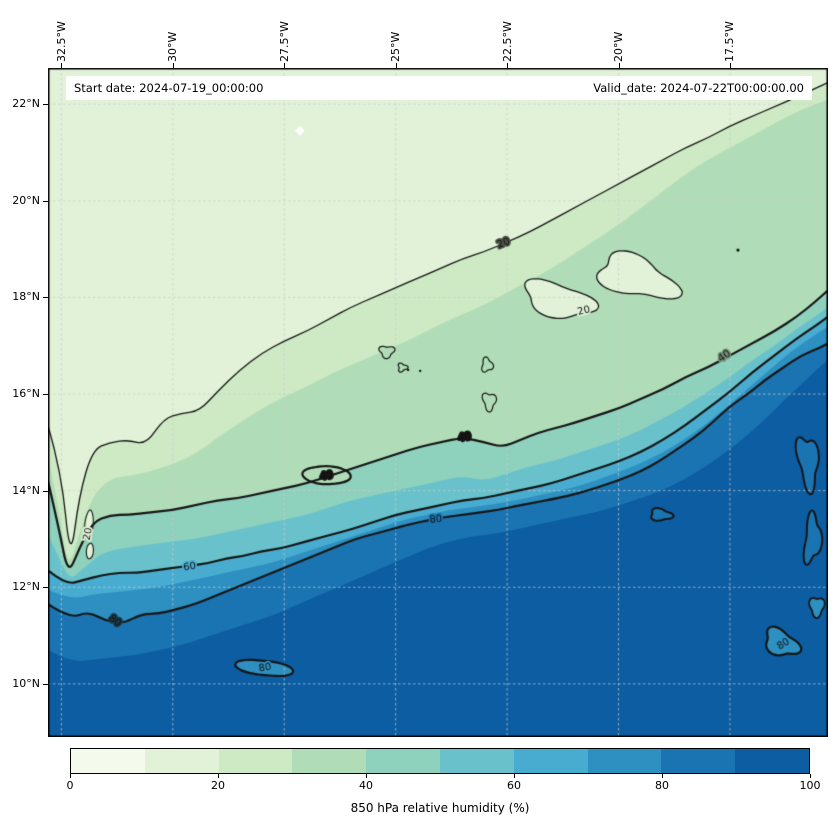 The image size is (837, 836). What do you see at coordinates (26, 297) in the screenshot?
I see `y-tick-label: 18°N` at bounding box center [26, 297].